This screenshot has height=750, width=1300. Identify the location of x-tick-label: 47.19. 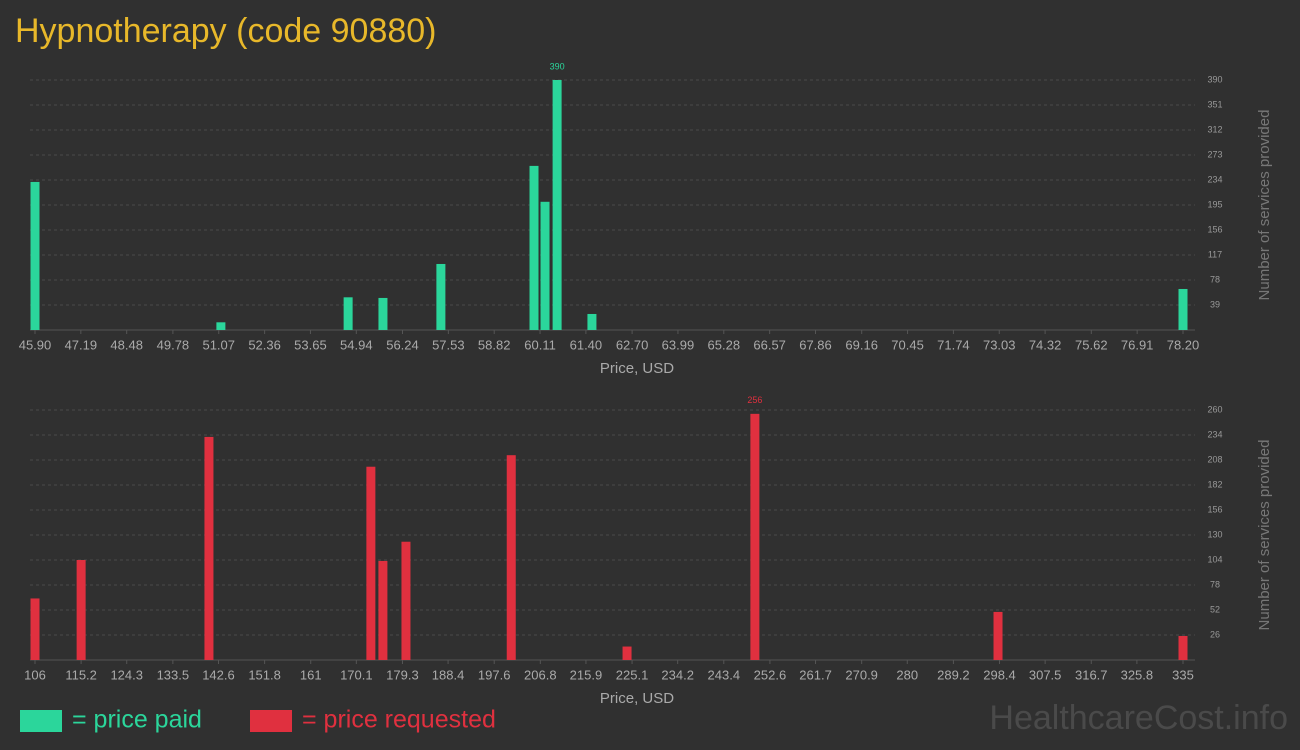
(81, 344).